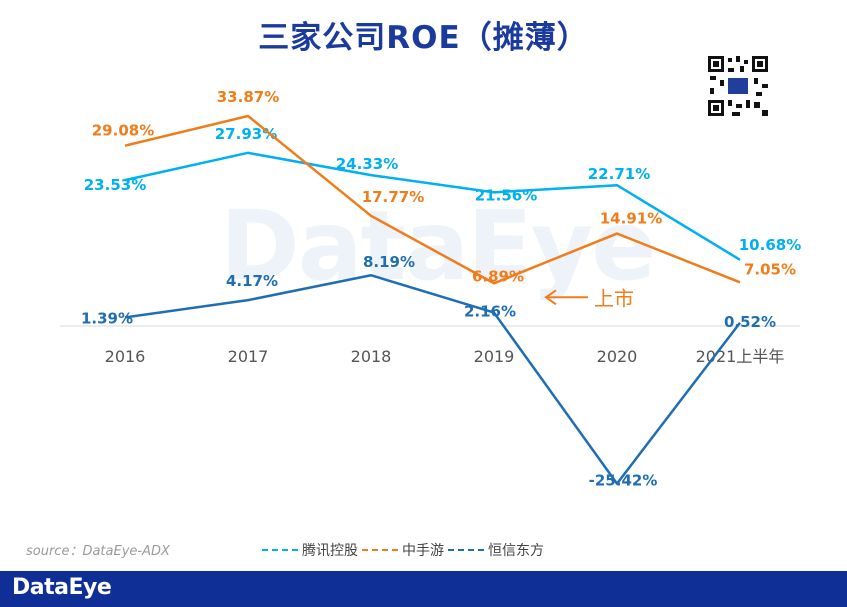 The height and width of the screenshot is (607, 847). What do you see at coordinates (393, 197) in the screenshot?
I see `data-label-zsy: 17.77%` at bounding box center [393, 197].